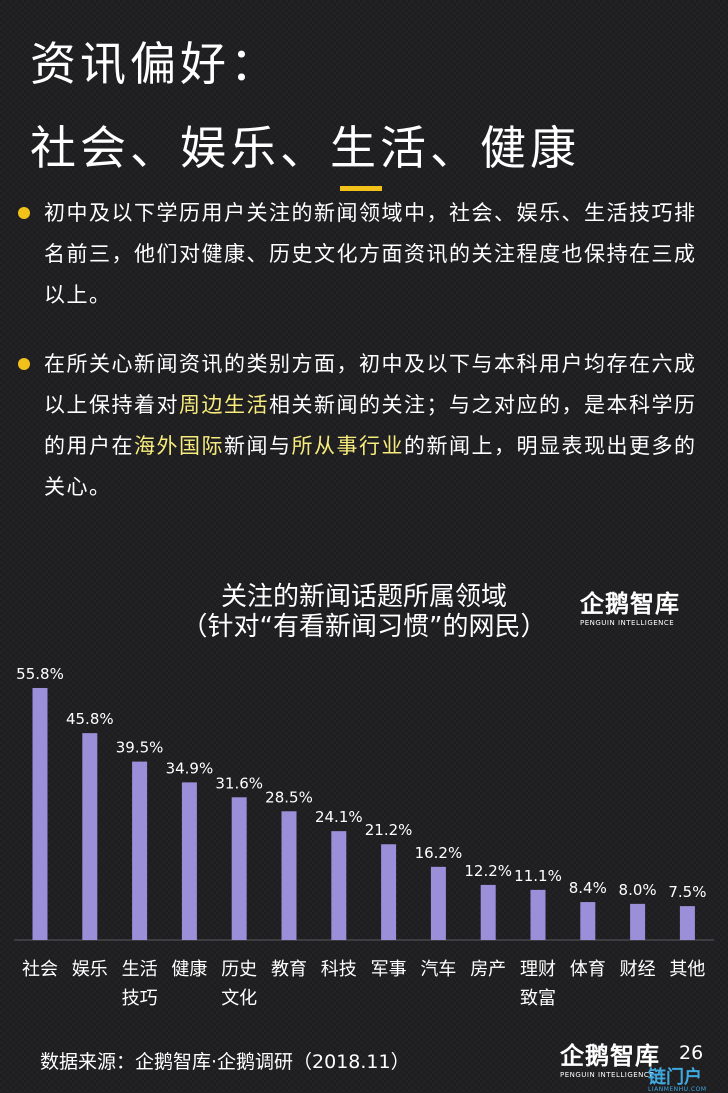  I want to click on value-label-9: 12.2%, so click(488, 871).